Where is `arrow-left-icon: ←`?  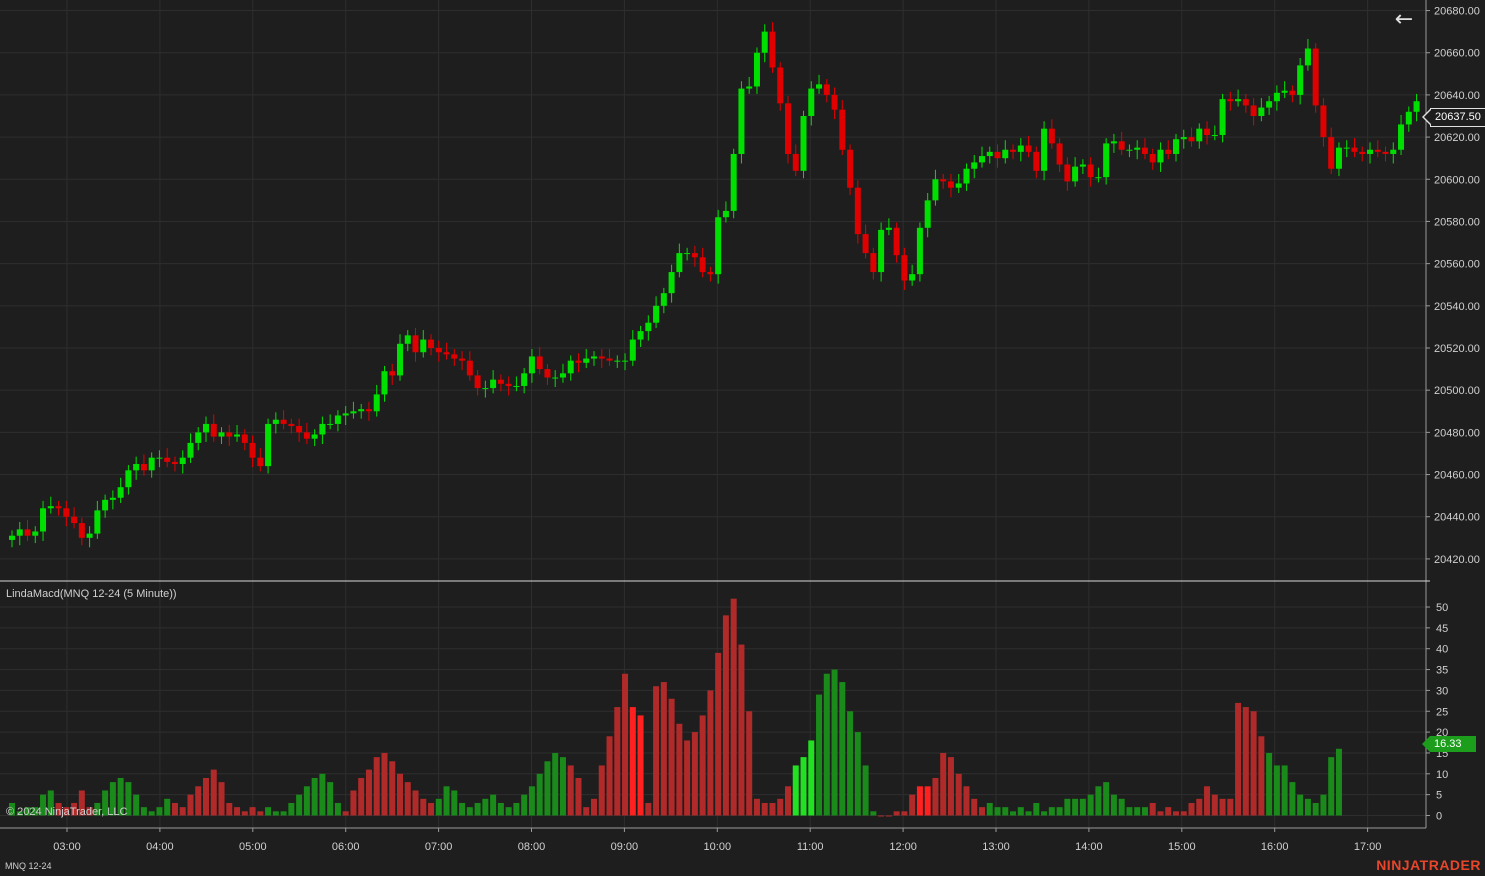 arrow-left-icon: ← is located at coordinates (1404, 19).